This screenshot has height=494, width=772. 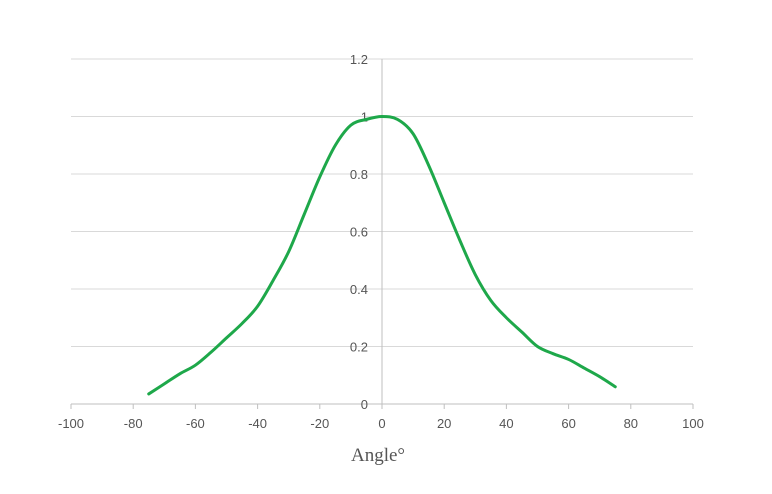 What do you see at coordinates (359, 174) in the screenshot?
I see `y-tick-label: 0.8` at bounding box center [359, 174].